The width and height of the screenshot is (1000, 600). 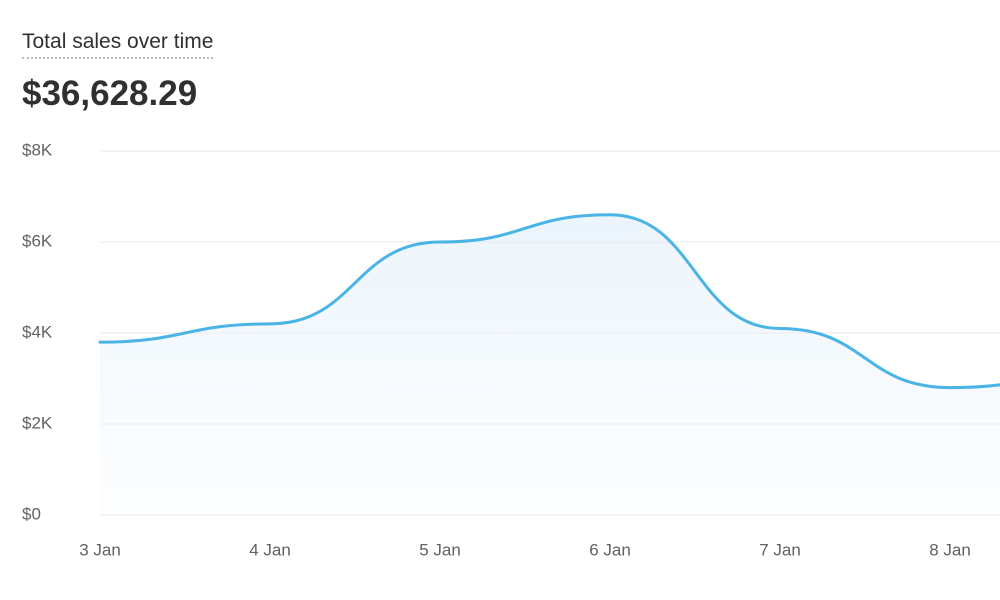 What do you see at coordinates (780, 549) in the screenshot?
I see `x-tick-label: 7 Jan` at bounding box center [780, 549].